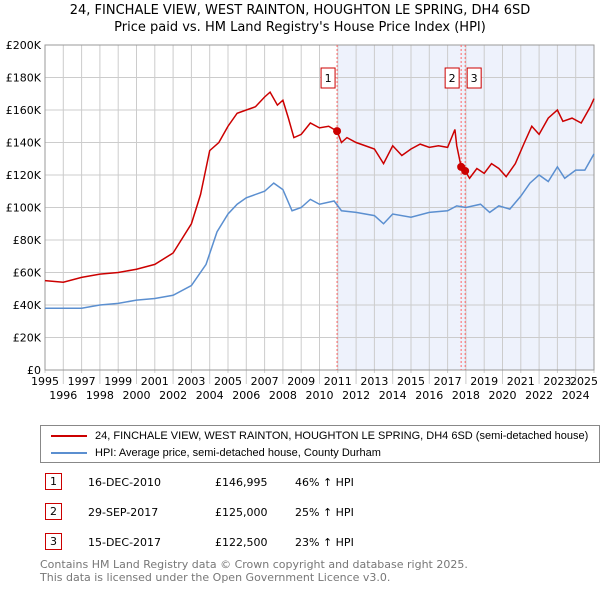  What do you see at coordinates (82, 381) in the screenshot?
I see `x-tick-label: 1997` at bounding box center [82, 381].